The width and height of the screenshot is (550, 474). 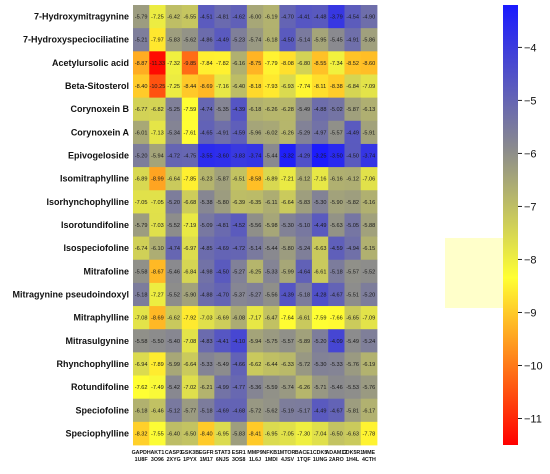 What do you see at coordinates (238, 203) in the screenshot?
I see `cell-value-label: -6.39` at bounding box center [238, 203].